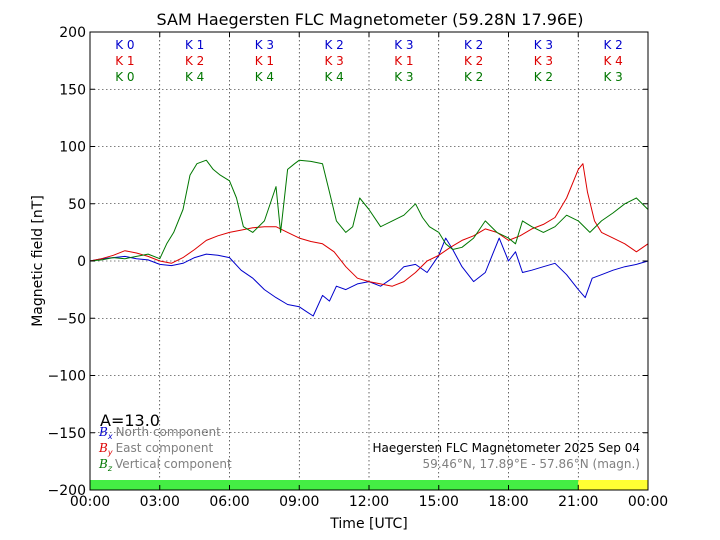 The width and height of the screenshot is (720, 540). Describe the element at coordinates (81, 262) in the screenshot. I see `y-tick-label: 0` at that location.